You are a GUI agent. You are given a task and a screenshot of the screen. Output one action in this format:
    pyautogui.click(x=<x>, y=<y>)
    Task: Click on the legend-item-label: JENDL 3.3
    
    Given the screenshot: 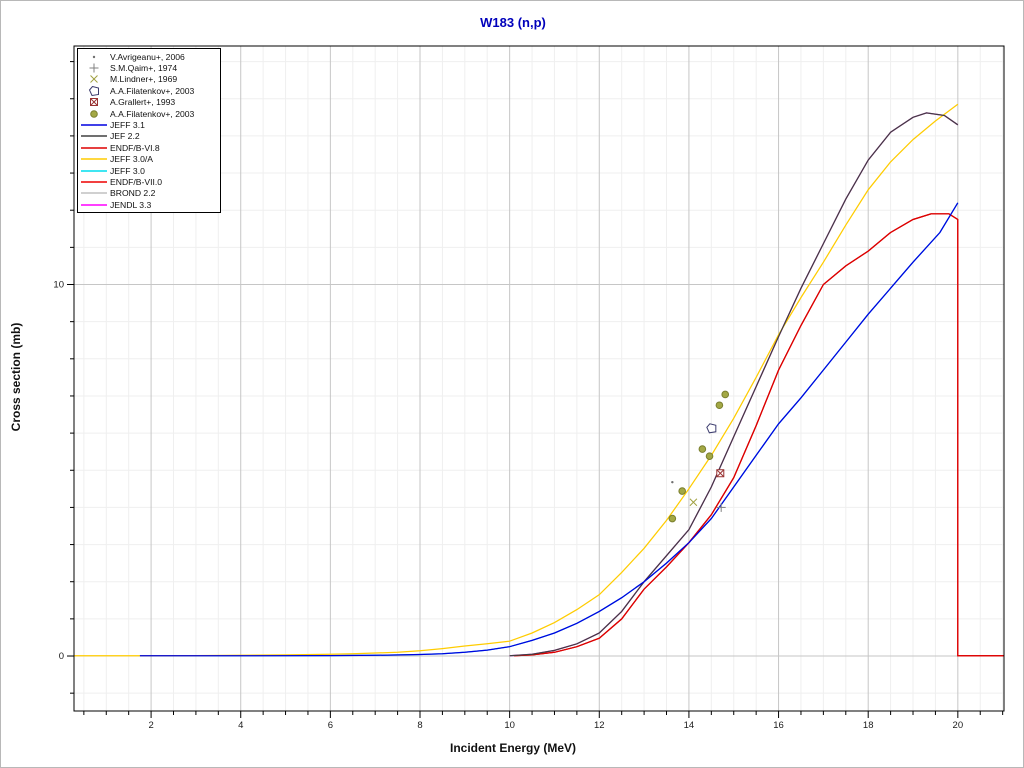 What is the action you would take?
    pyautogui.click(x=131, y=204)
    